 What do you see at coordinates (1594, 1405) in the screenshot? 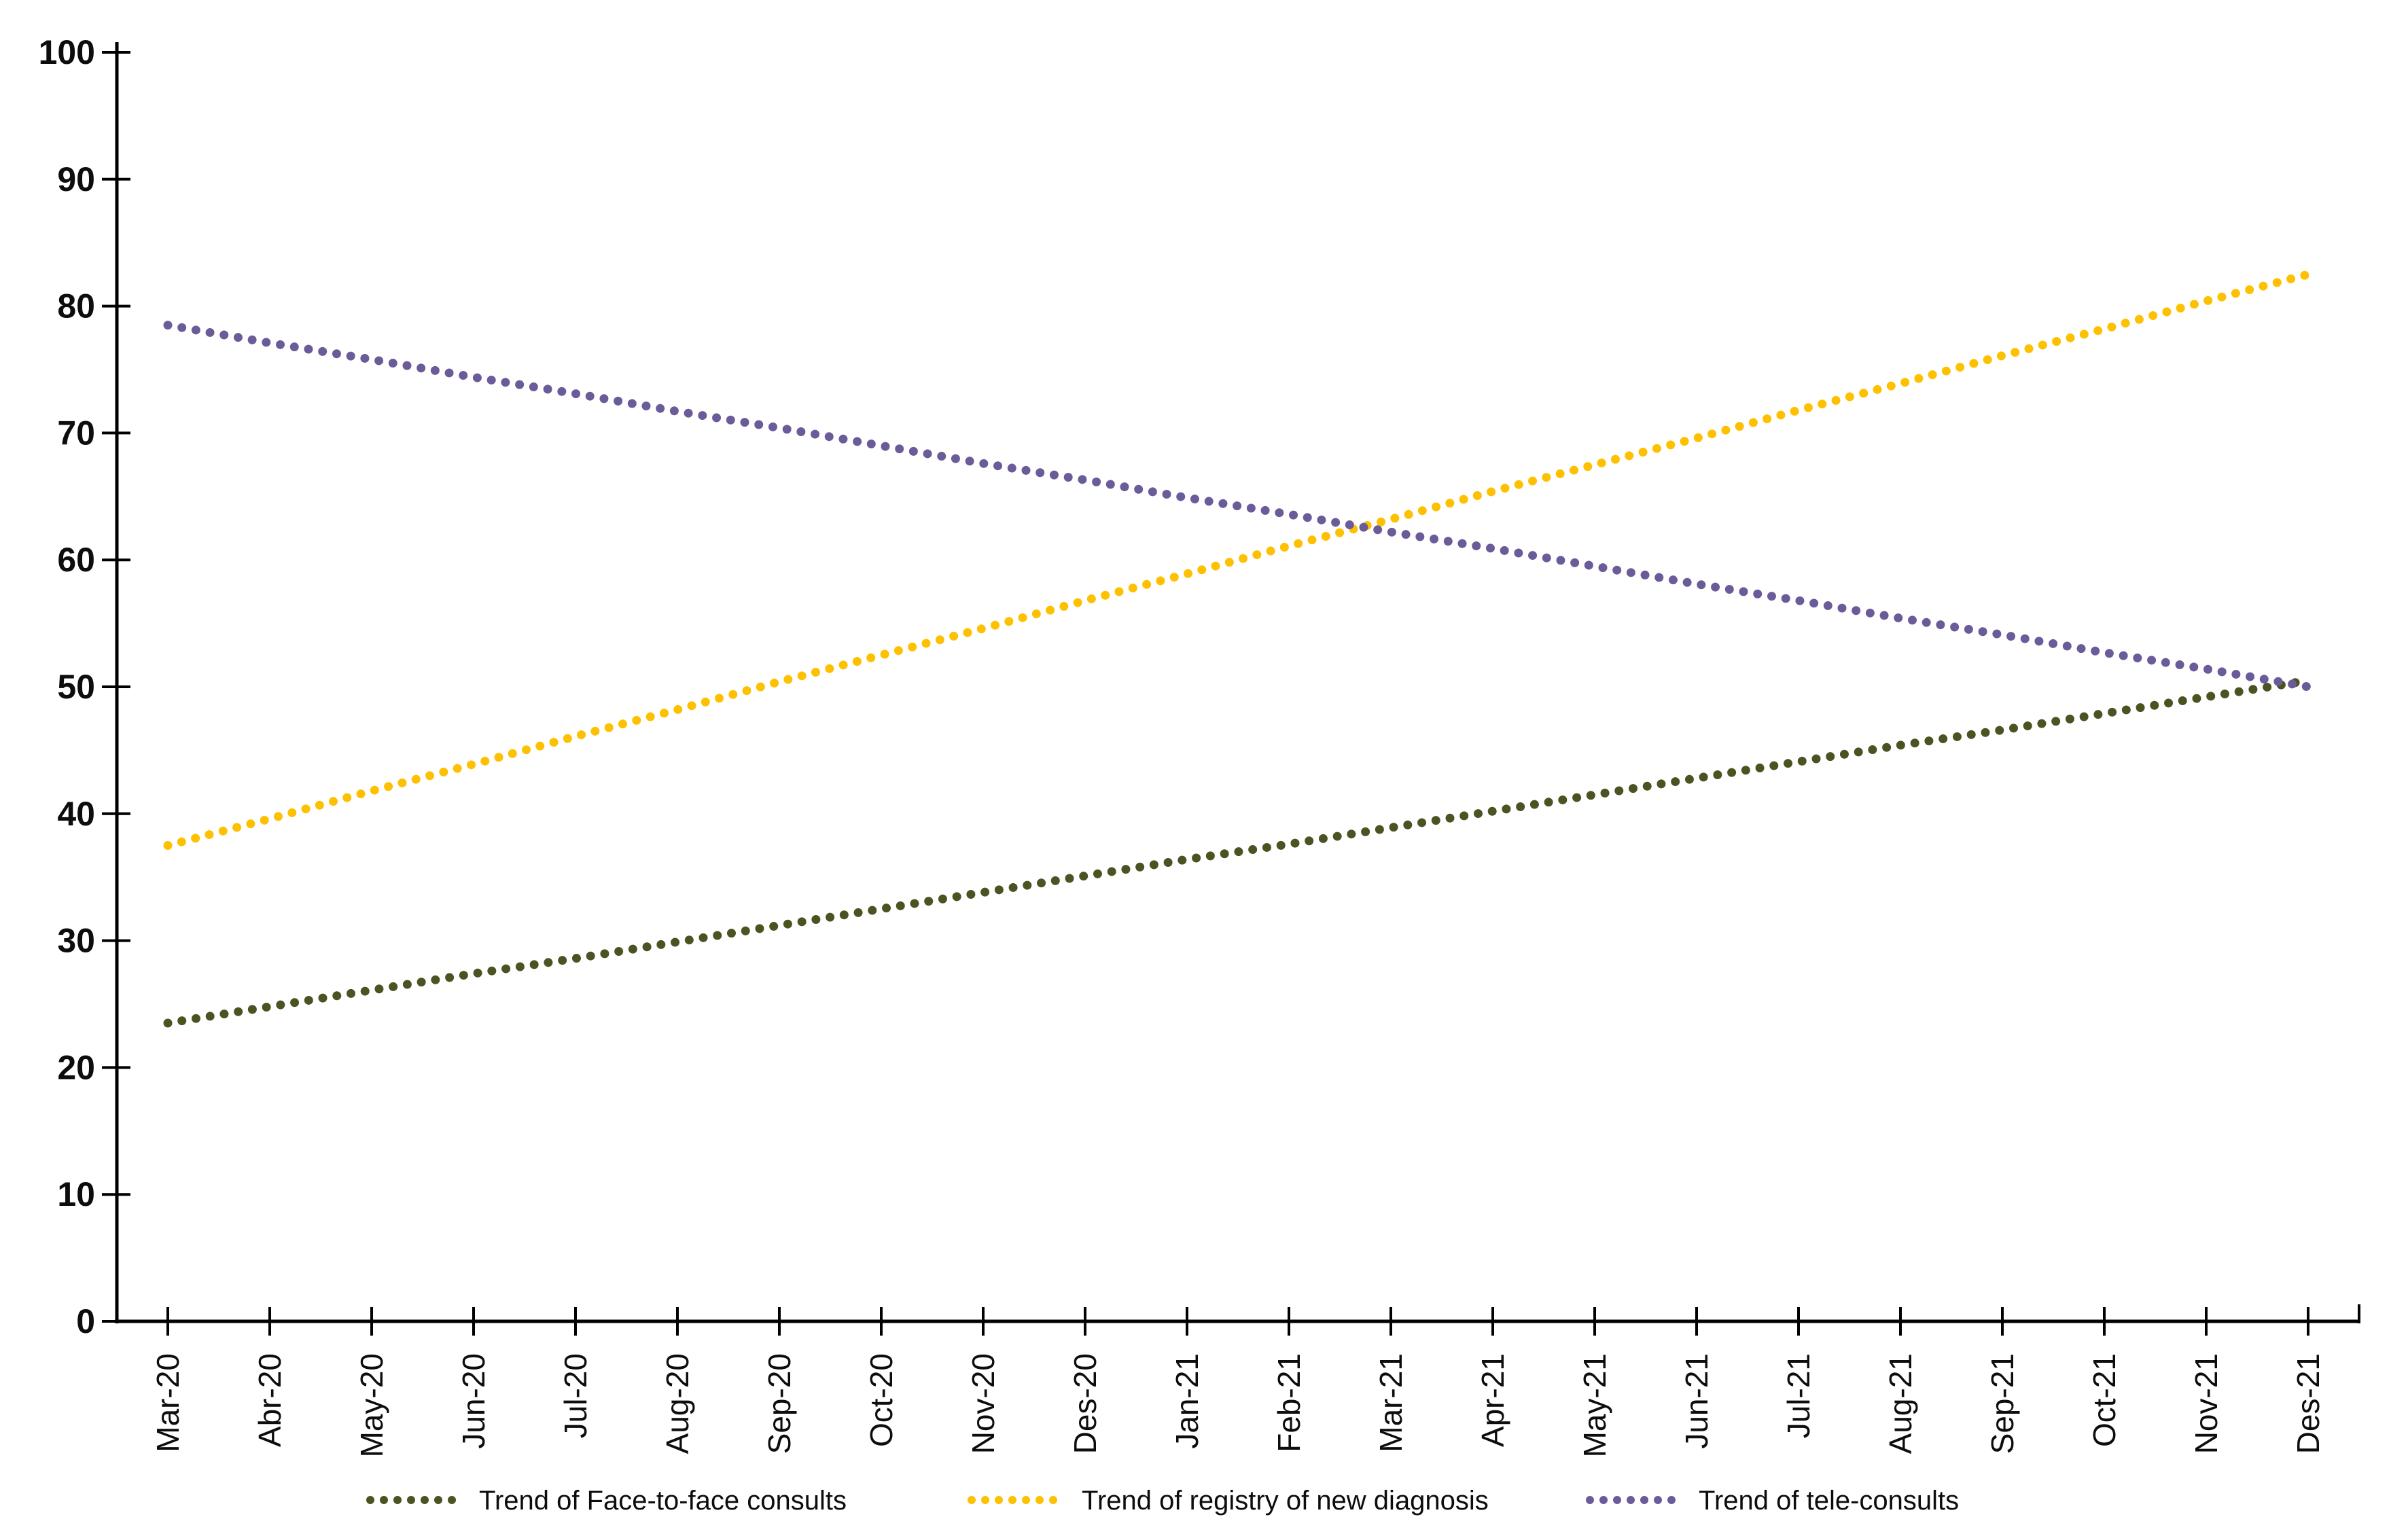
I see `x-tick-label: May-21` at bounding box center [1594, 1405].